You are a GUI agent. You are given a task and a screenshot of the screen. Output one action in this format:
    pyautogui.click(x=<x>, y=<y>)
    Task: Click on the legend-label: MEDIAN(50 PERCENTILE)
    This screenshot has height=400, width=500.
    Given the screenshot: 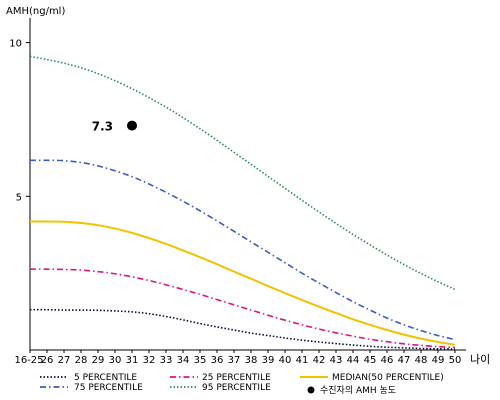 What is the action you would take?
    pyautogui.click(x=388, y=378)
    